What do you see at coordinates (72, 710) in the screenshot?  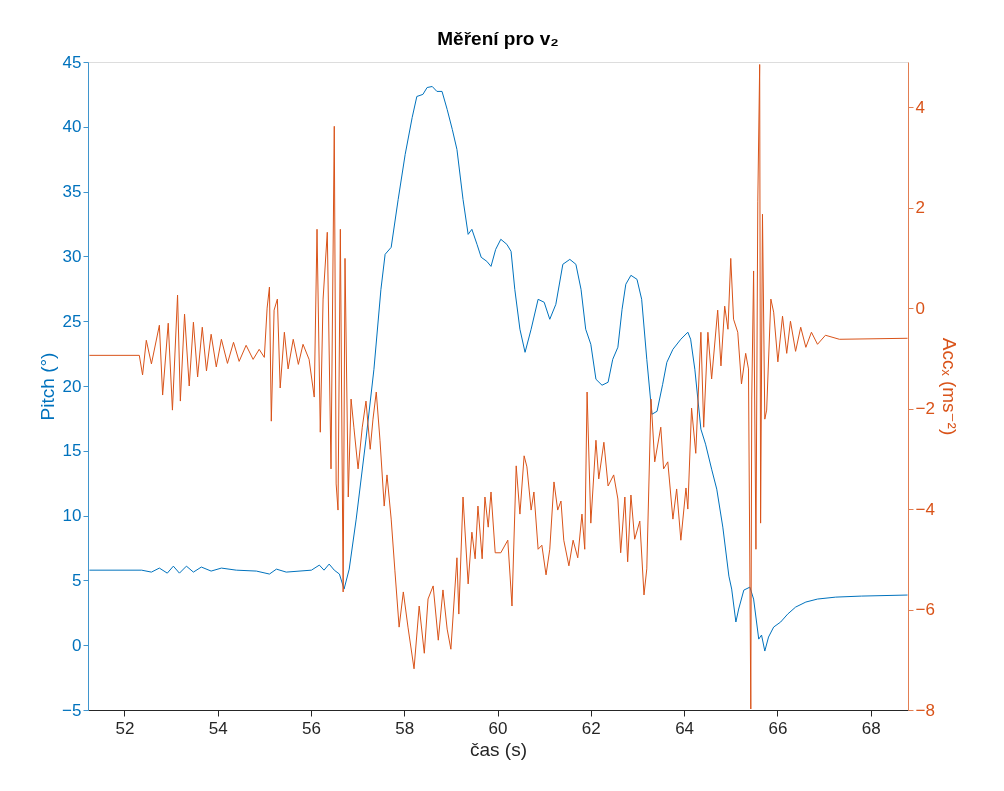 I see `y-tick-label: −5` at bounding box center [72, 710].